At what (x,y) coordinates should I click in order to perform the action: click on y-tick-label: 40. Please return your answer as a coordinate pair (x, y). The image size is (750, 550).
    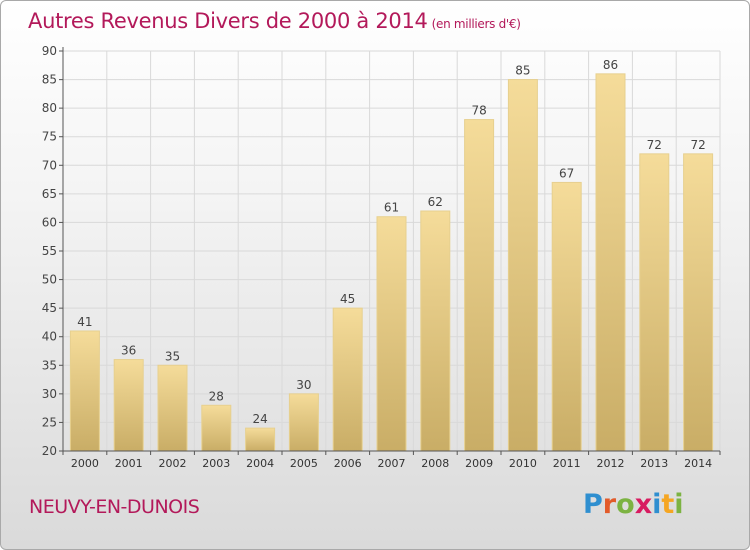
    Looking at the image, I should click on (49, 337).